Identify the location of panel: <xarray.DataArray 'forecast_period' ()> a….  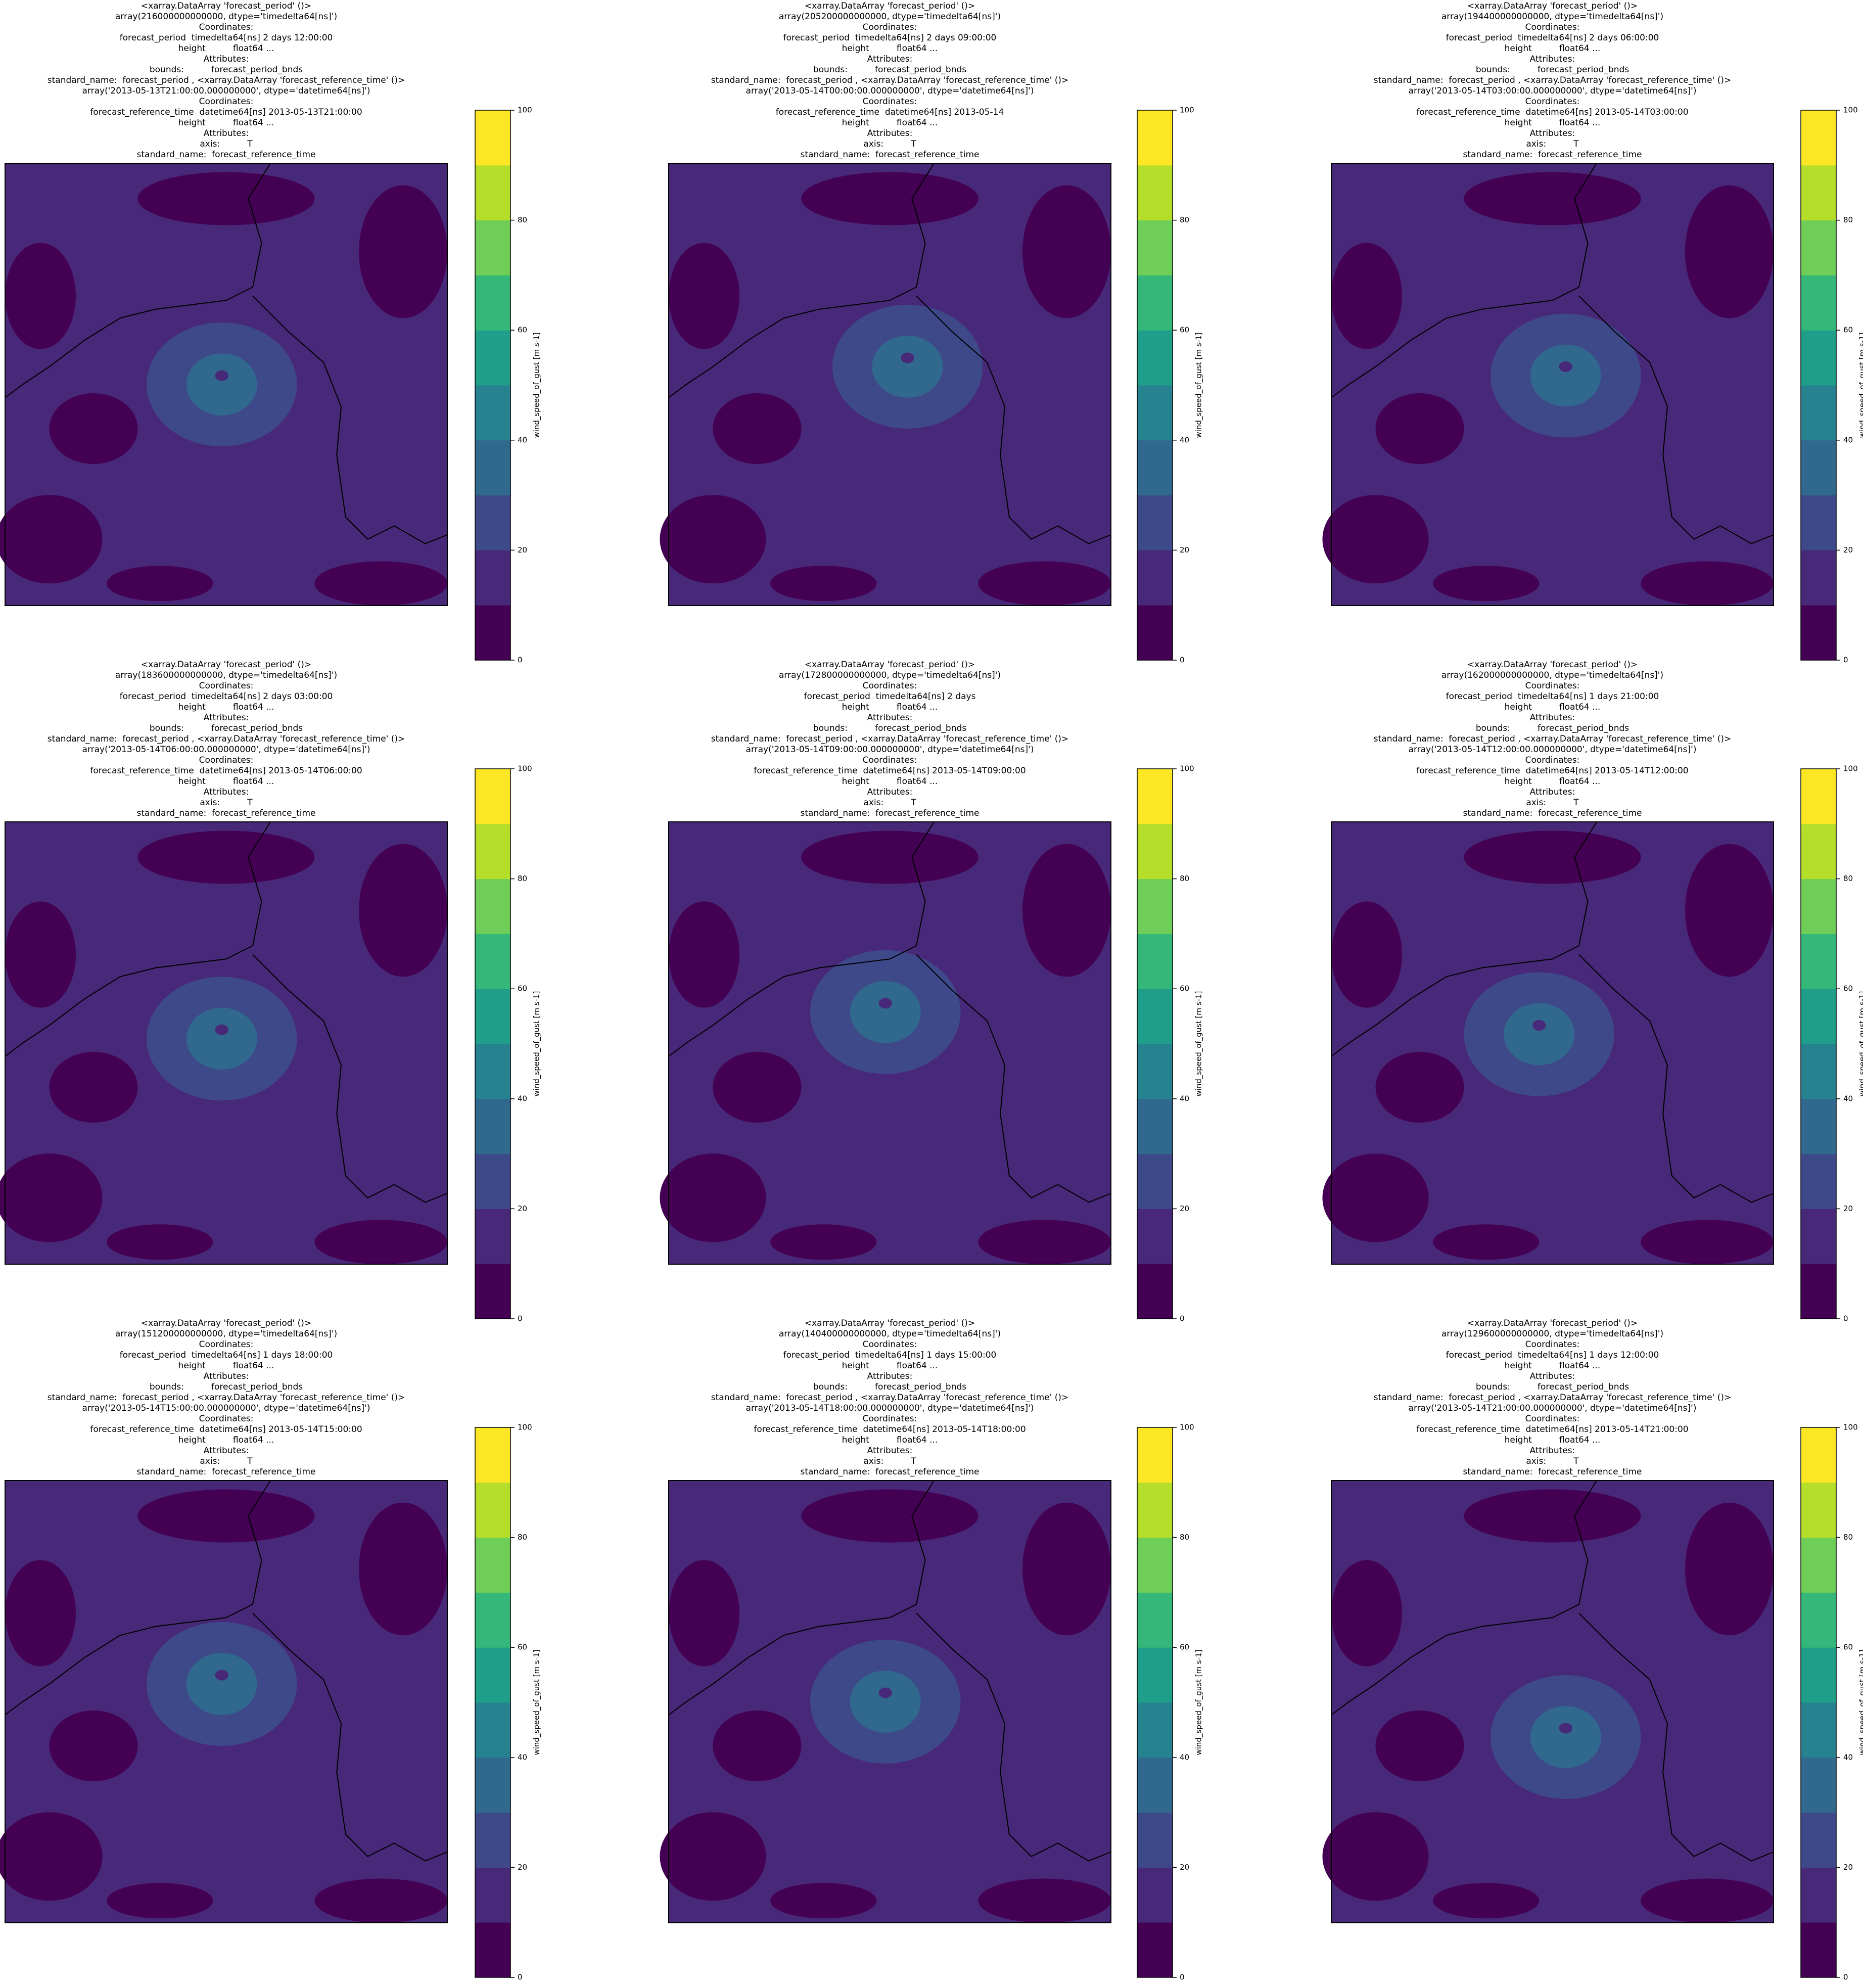
(1592, 333).